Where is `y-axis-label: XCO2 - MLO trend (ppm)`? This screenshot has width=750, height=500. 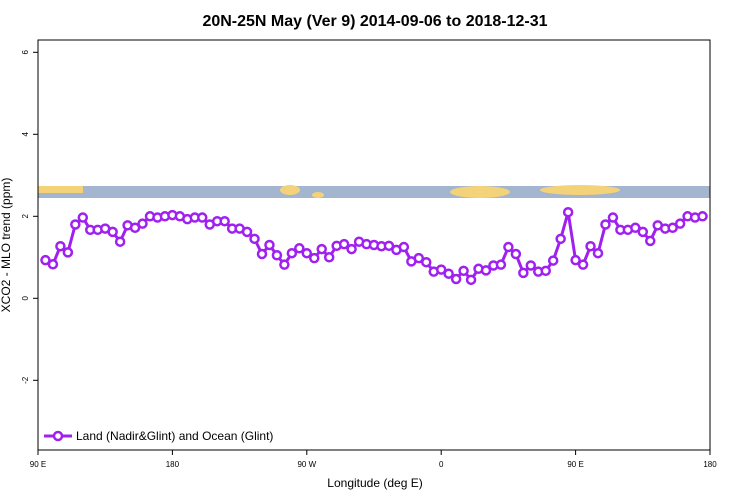 y-axis-label: XCO2 - MLO trend (ppm) is located at coordinates (6, 245).